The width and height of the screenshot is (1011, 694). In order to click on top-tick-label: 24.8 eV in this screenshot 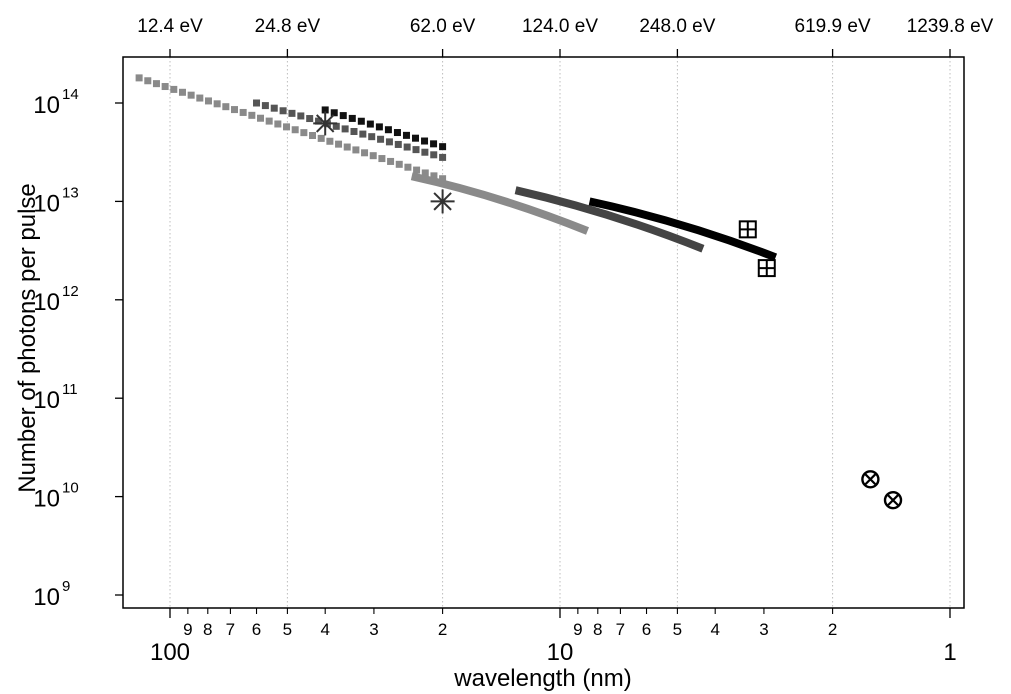, I will do `click(288, 26)`.